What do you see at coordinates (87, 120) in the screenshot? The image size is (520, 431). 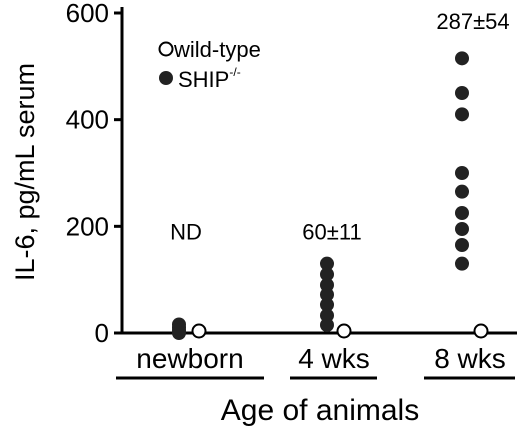 I see `y-tick-label: 400` at bounding box center [87, 120].